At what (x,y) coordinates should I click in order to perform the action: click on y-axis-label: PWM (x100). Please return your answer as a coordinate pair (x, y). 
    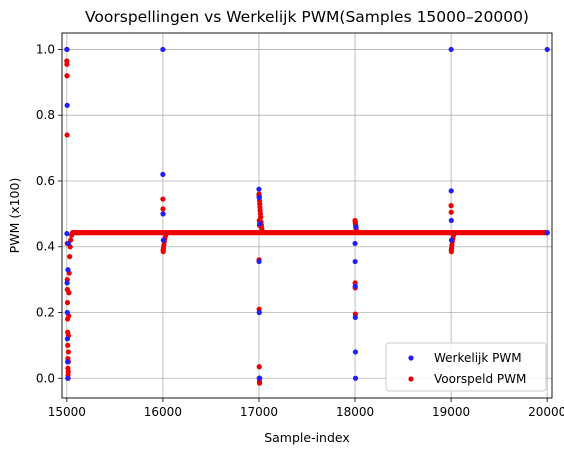
    Looking at the image, I should click on (14, 216).